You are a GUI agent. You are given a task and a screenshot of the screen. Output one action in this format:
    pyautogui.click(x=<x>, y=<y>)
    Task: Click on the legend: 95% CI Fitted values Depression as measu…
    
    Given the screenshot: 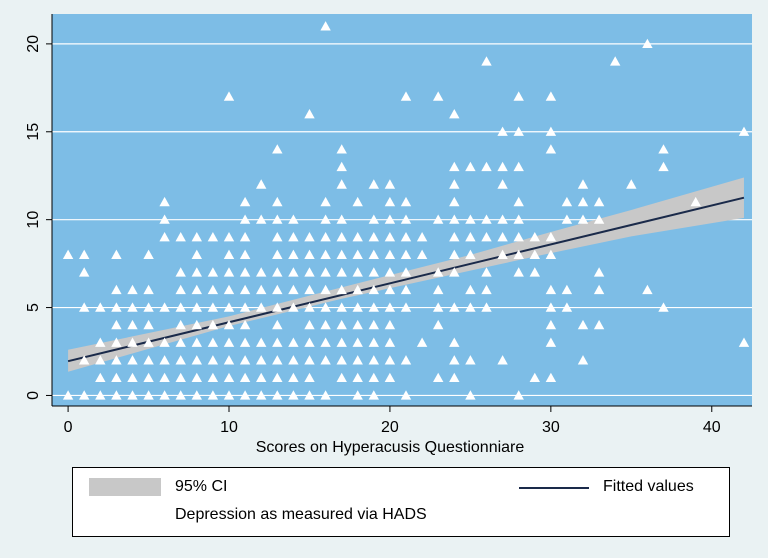 What is the action you would take?
    pyautogui.click(x=401, y=502)
    